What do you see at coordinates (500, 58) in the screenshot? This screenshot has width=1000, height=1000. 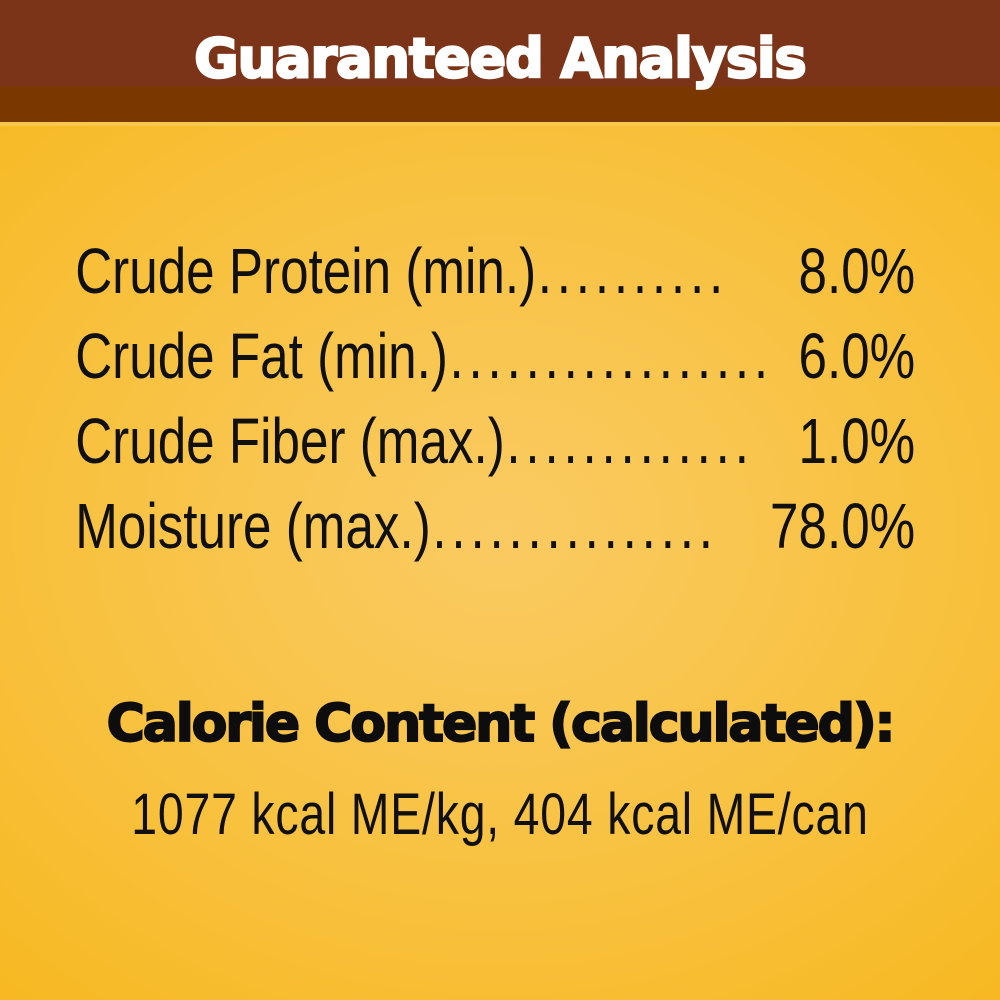 I see `page-title: Guaranteed Analysis` at bounding box center [500, 58].